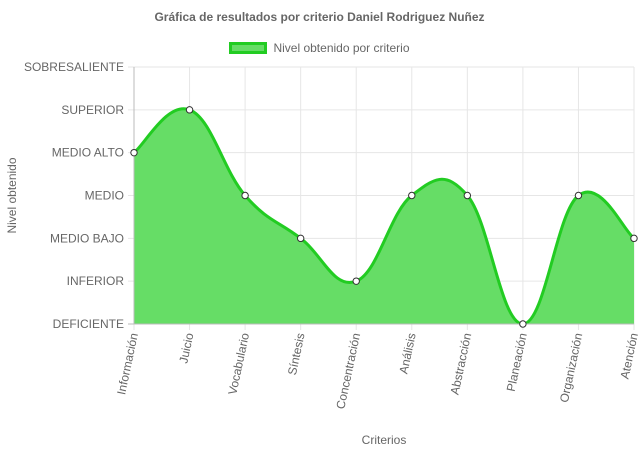  What do you see at coordinates (248, 48) in the screenshot?
I see `legend-swatch` at bounding box center [248, 48].